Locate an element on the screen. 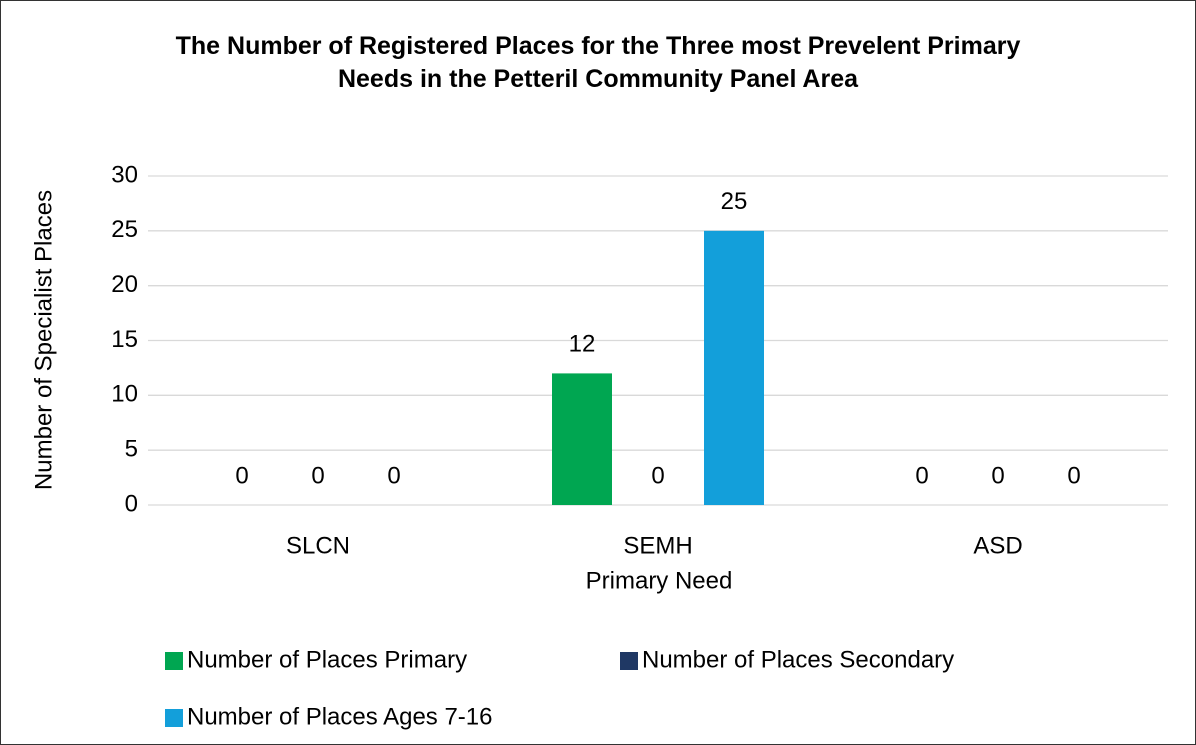 The width and height of the screenshot is (1196, 745). x-axis-label: Primary Need is located at coordinates (659, 580).